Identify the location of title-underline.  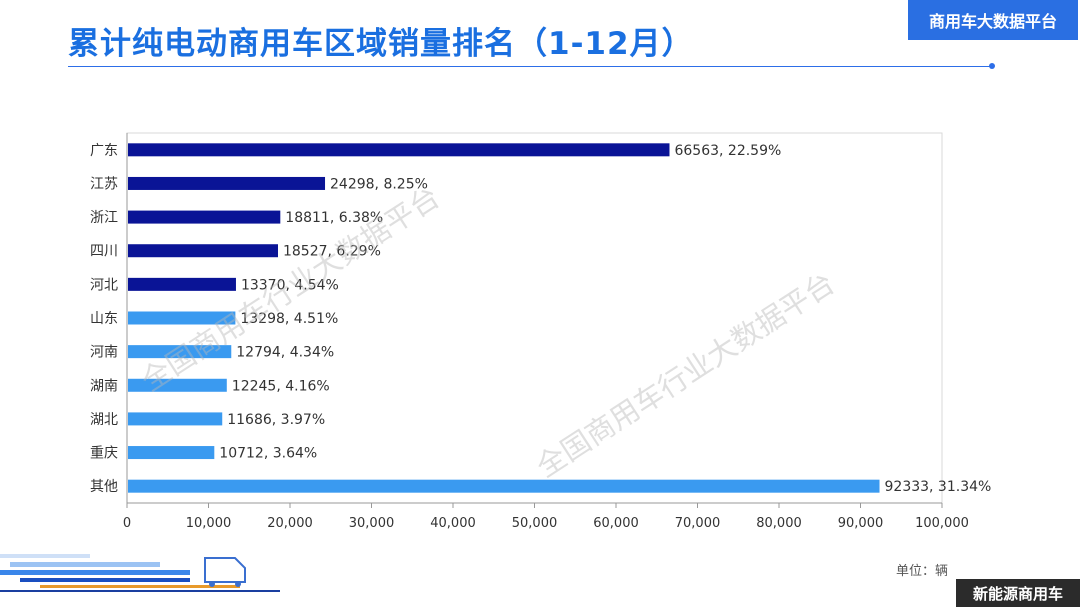
(530, 66).